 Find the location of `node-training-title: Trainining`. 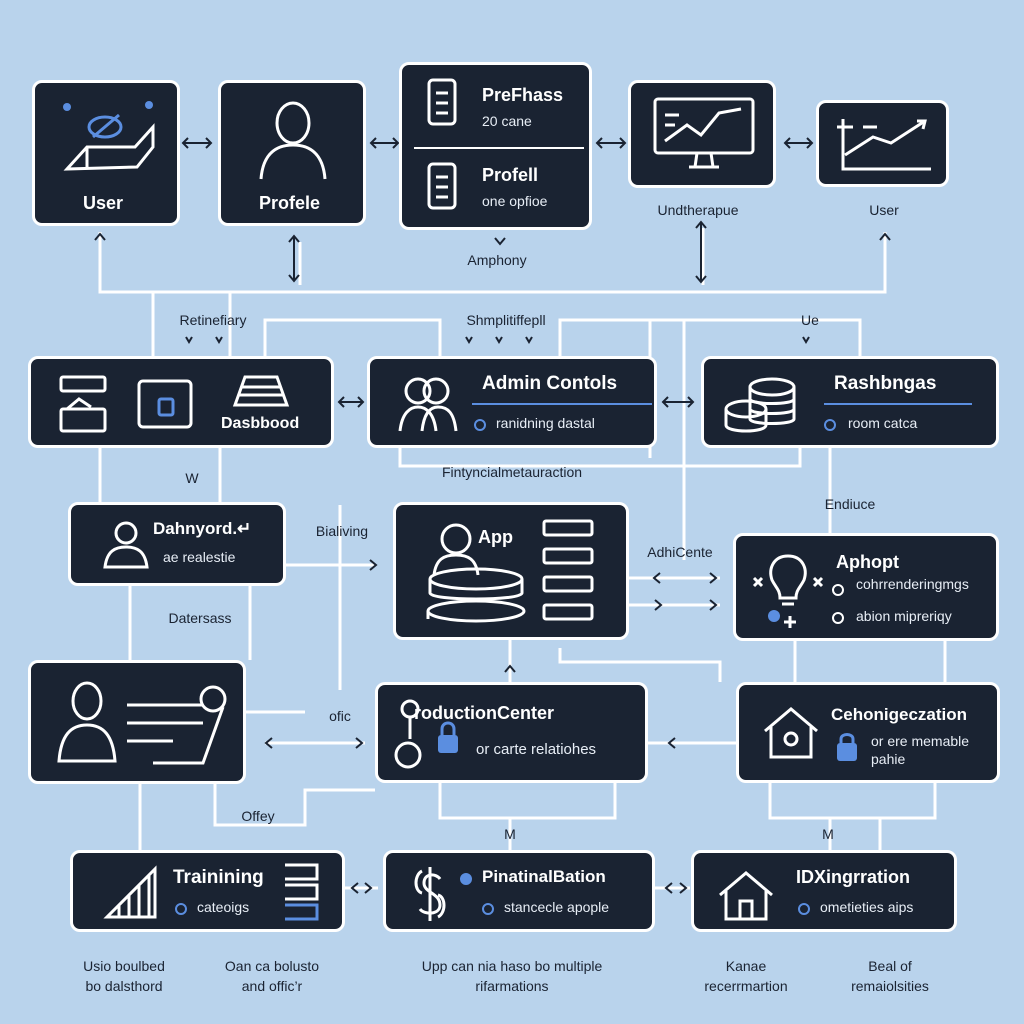

node-training-title: Trainining is located at coordinates (218, 877).